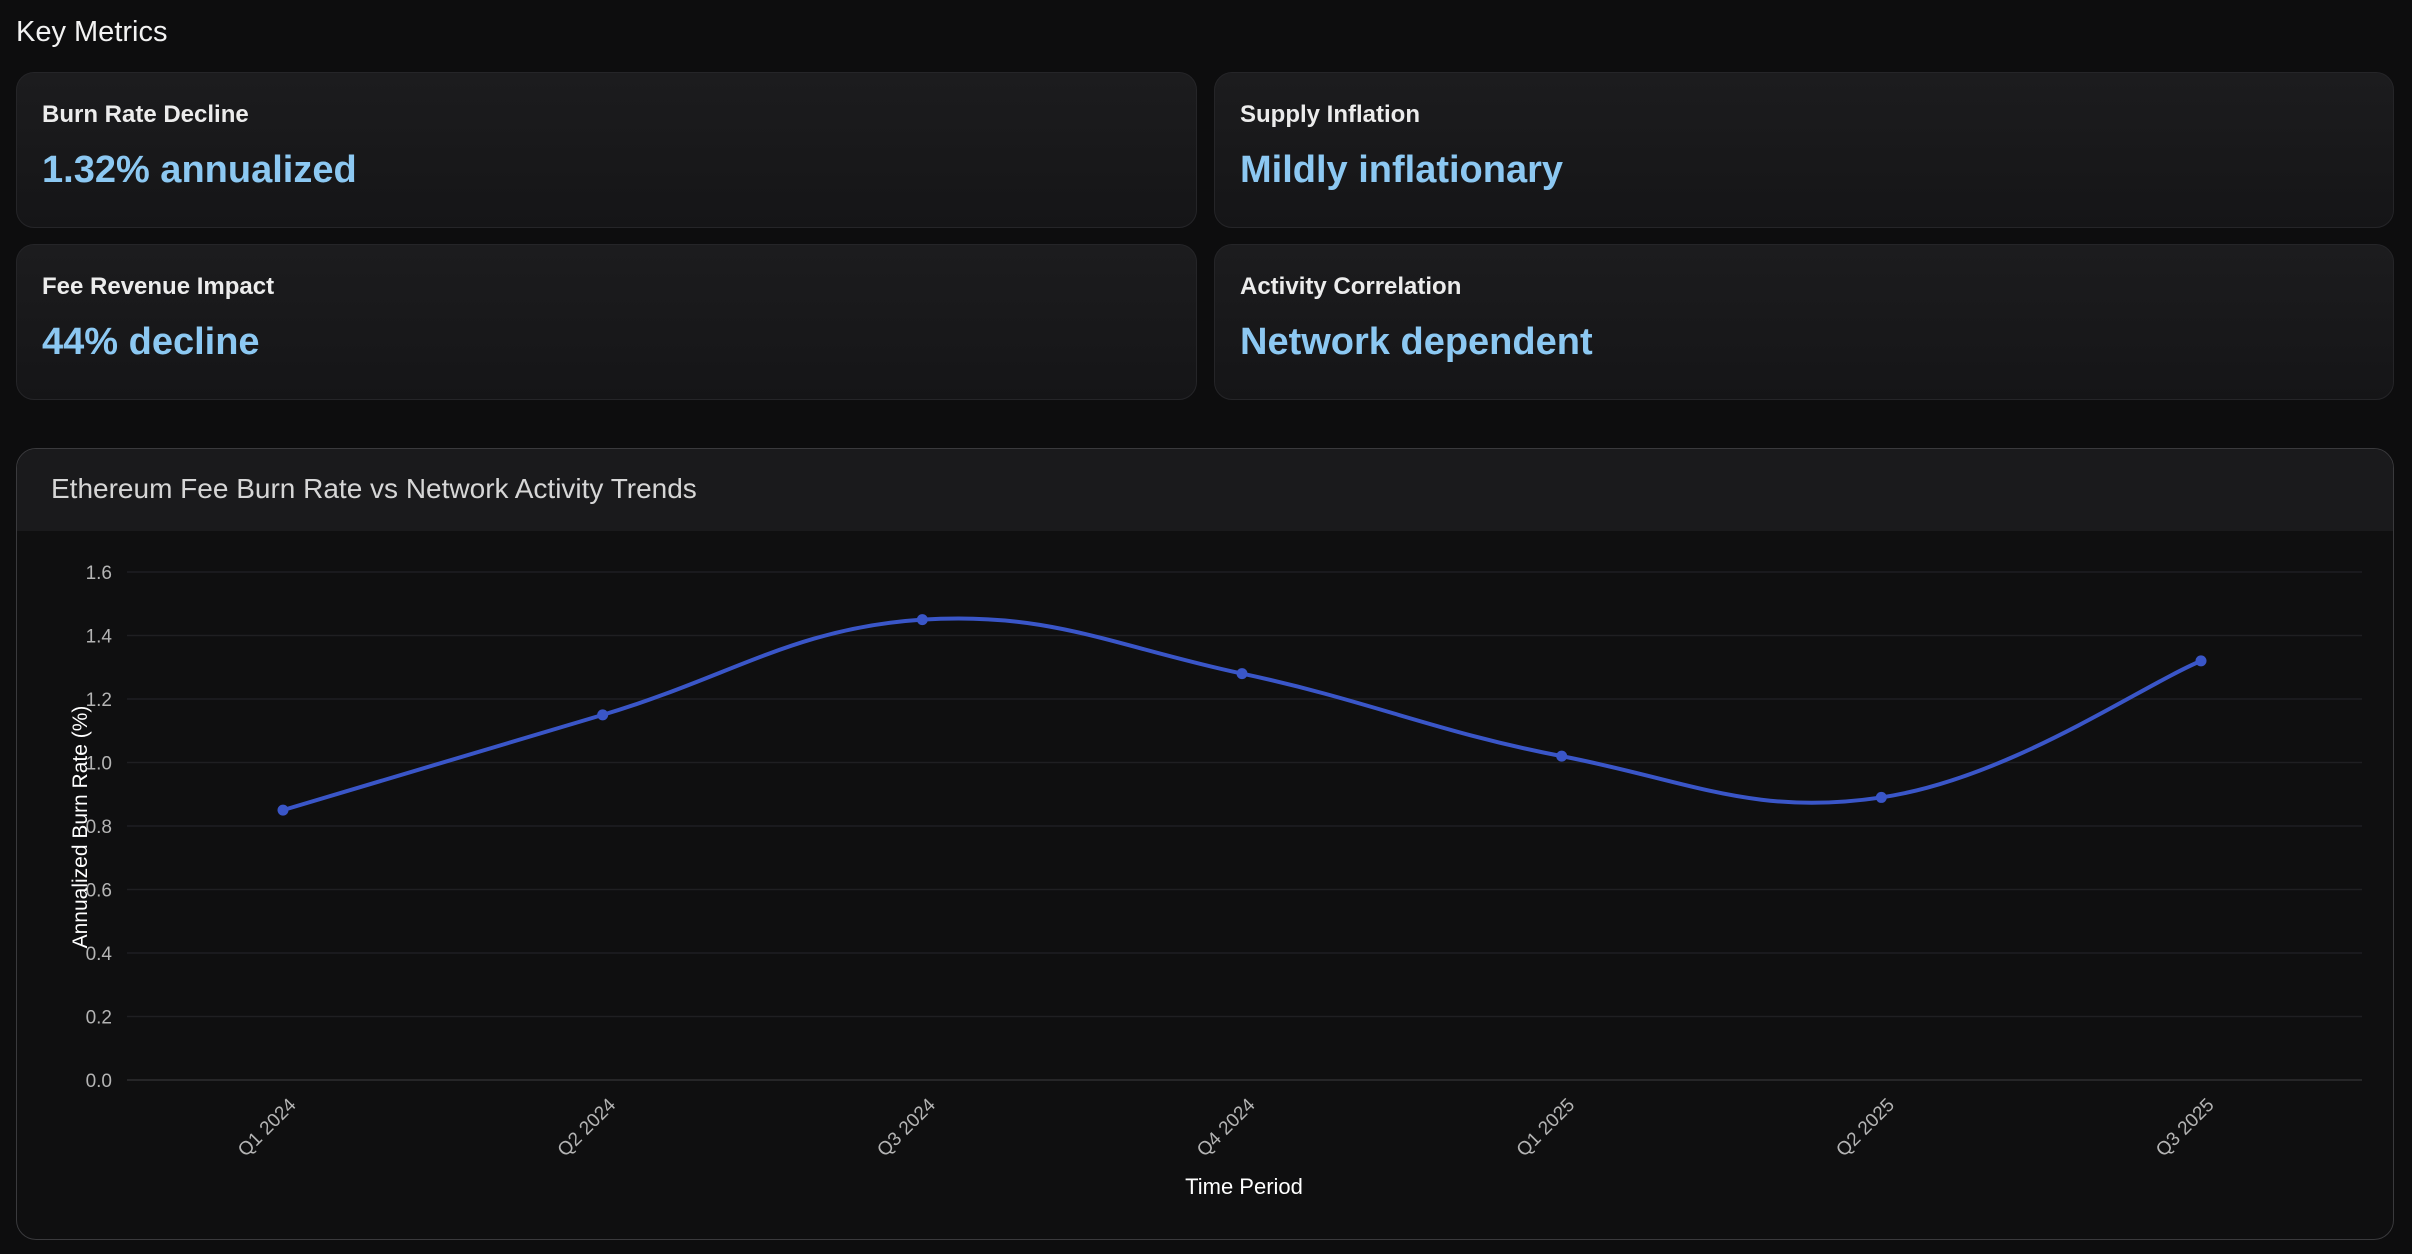 The width and height of the screenshot is (2412, 1254). I want to click on metric-value: Network dependent, so click(1416, 342).